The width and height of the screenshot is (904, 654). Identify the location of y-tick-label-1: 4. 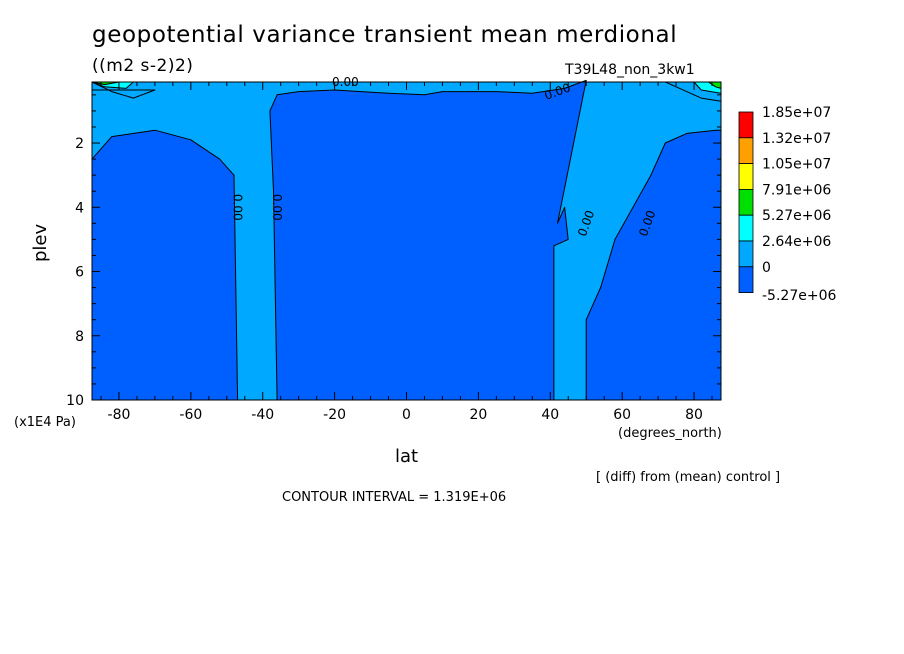
(79, 208).